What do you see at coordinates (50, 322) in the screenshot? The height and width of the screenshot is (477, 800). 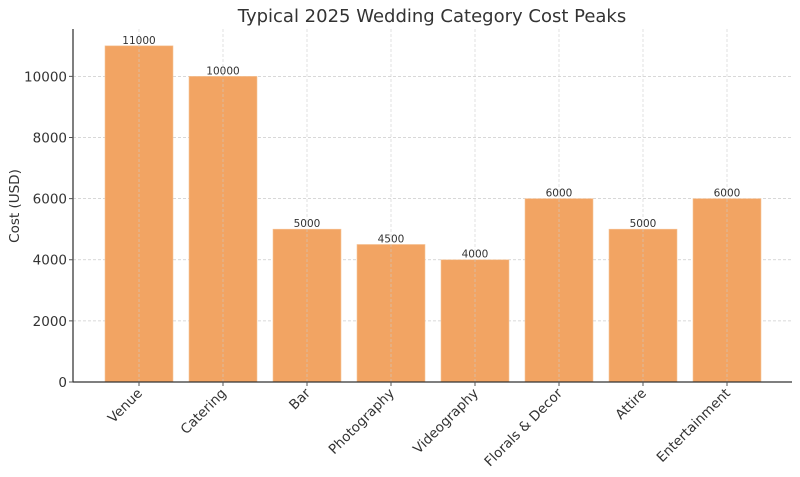 I see `y-tick-label: 2000` at bounding box center [50, 322].